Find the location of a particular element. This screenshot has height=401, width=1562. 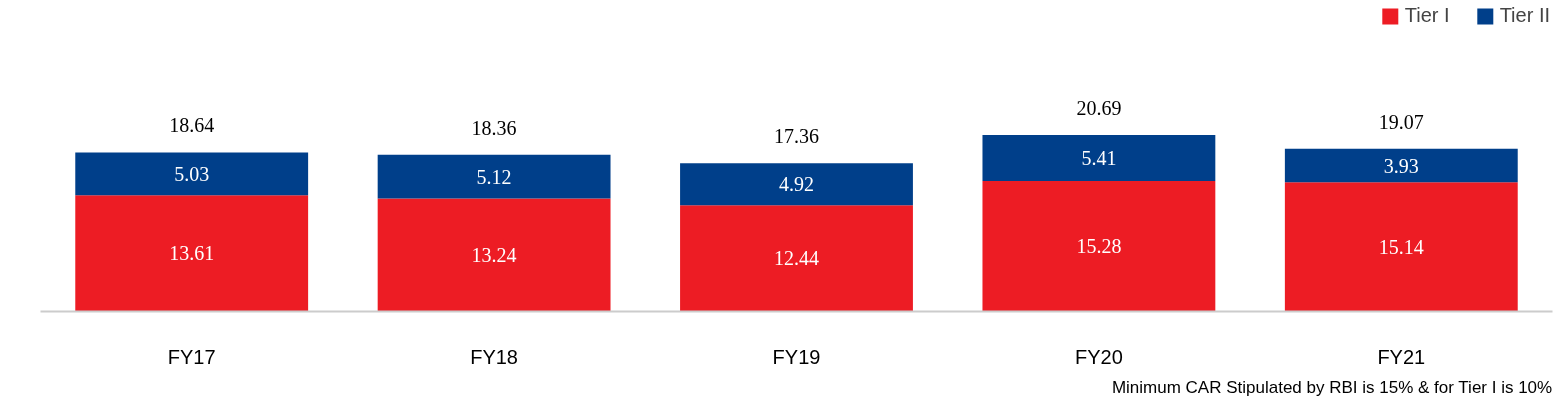

data-label: 13.61 is located at coordinates (192, 253).